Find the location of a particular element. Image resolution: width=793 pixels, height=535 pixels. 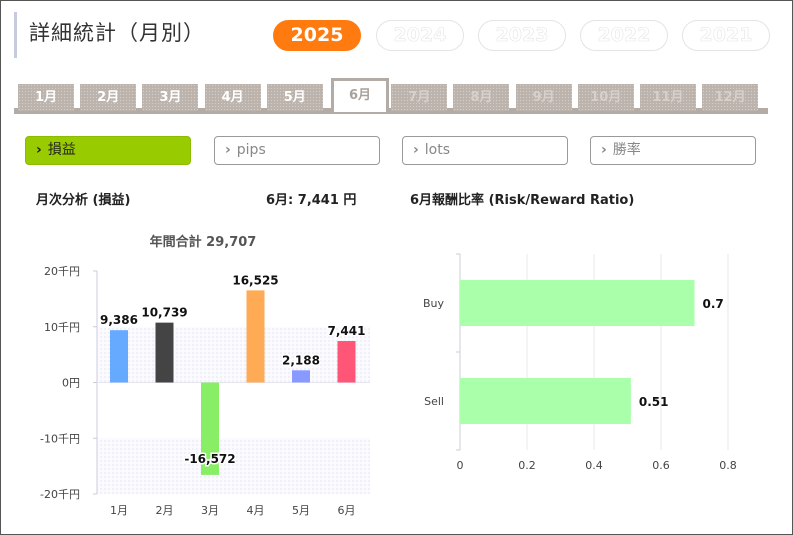

metric-label: pips is located at coordinates (251, 150).